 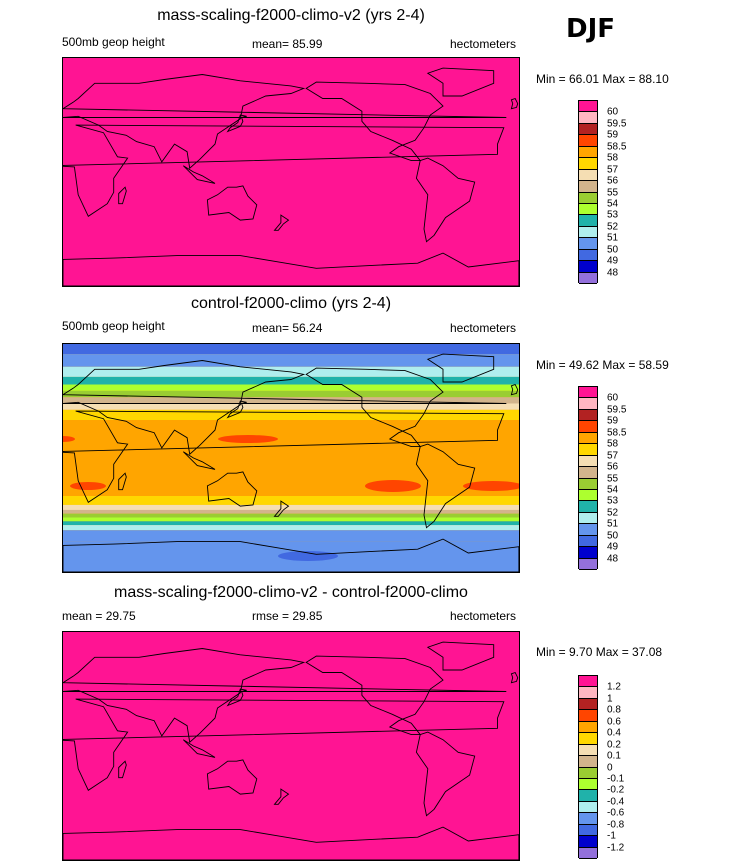 What do you see at coordinates (613, 444) in the screenshot?
I see `panel2-colorbar-label: 58` at bounding box center [613, 444].